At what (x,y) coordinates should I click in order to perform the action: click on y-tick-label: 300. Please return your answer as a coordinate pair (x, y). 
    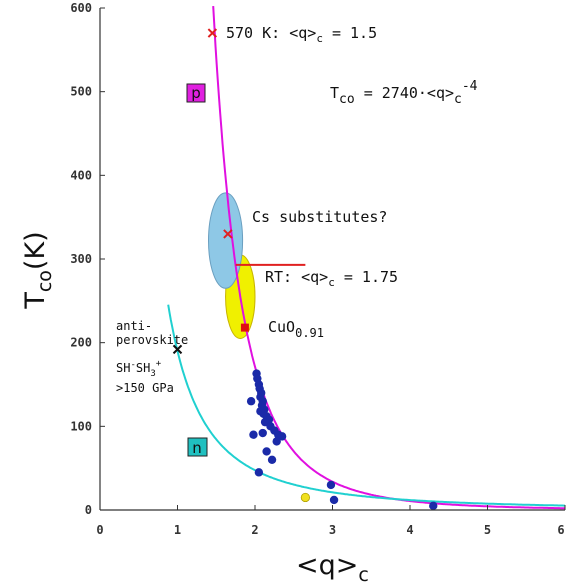
    Looking at the image, I should click on (81, 259).